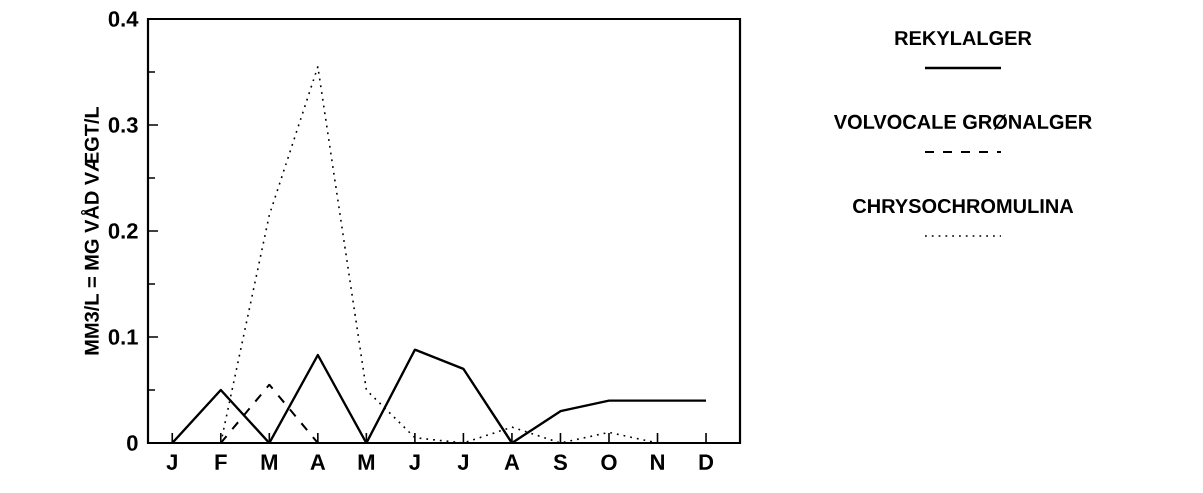  Describe the element at coordinates (963, 206) in the screenshot. I see `text: CHRYSOCHROMULINA` at that location.